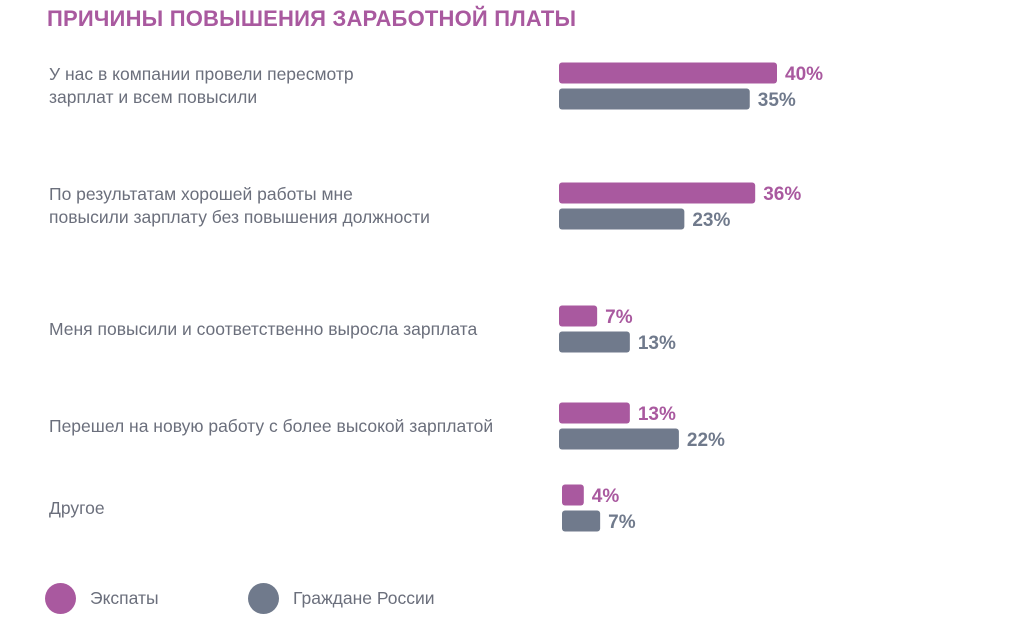 This screenshot has height=622, width=1024. Describe the element at coordinates (512, 600) in the screenshot. I see `legend: Экспаты Граждане России` at that location.